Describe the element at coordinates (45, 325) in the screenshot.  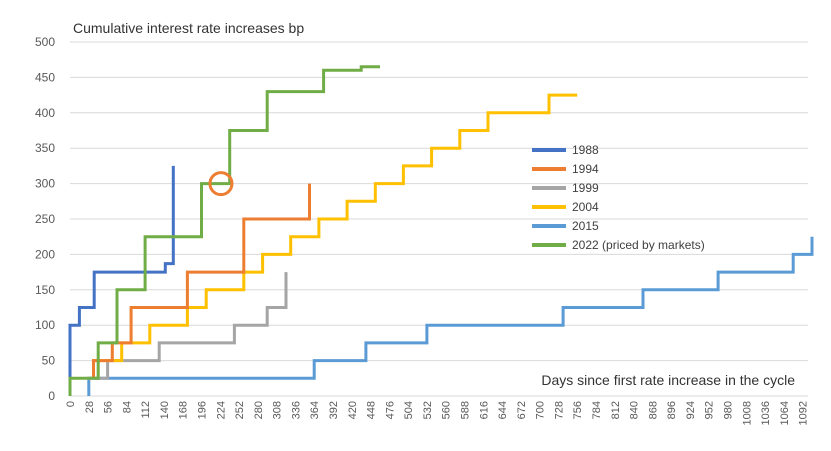
I see `y-tick-label: 100` at that location.